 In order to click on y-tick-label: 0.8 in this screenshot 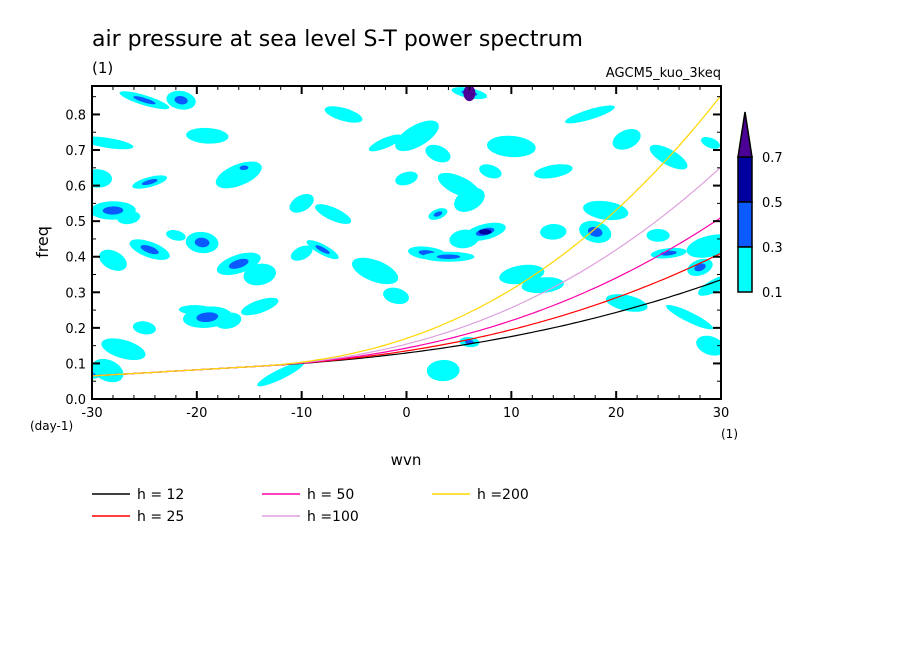, I will do `click(75, 115)`.